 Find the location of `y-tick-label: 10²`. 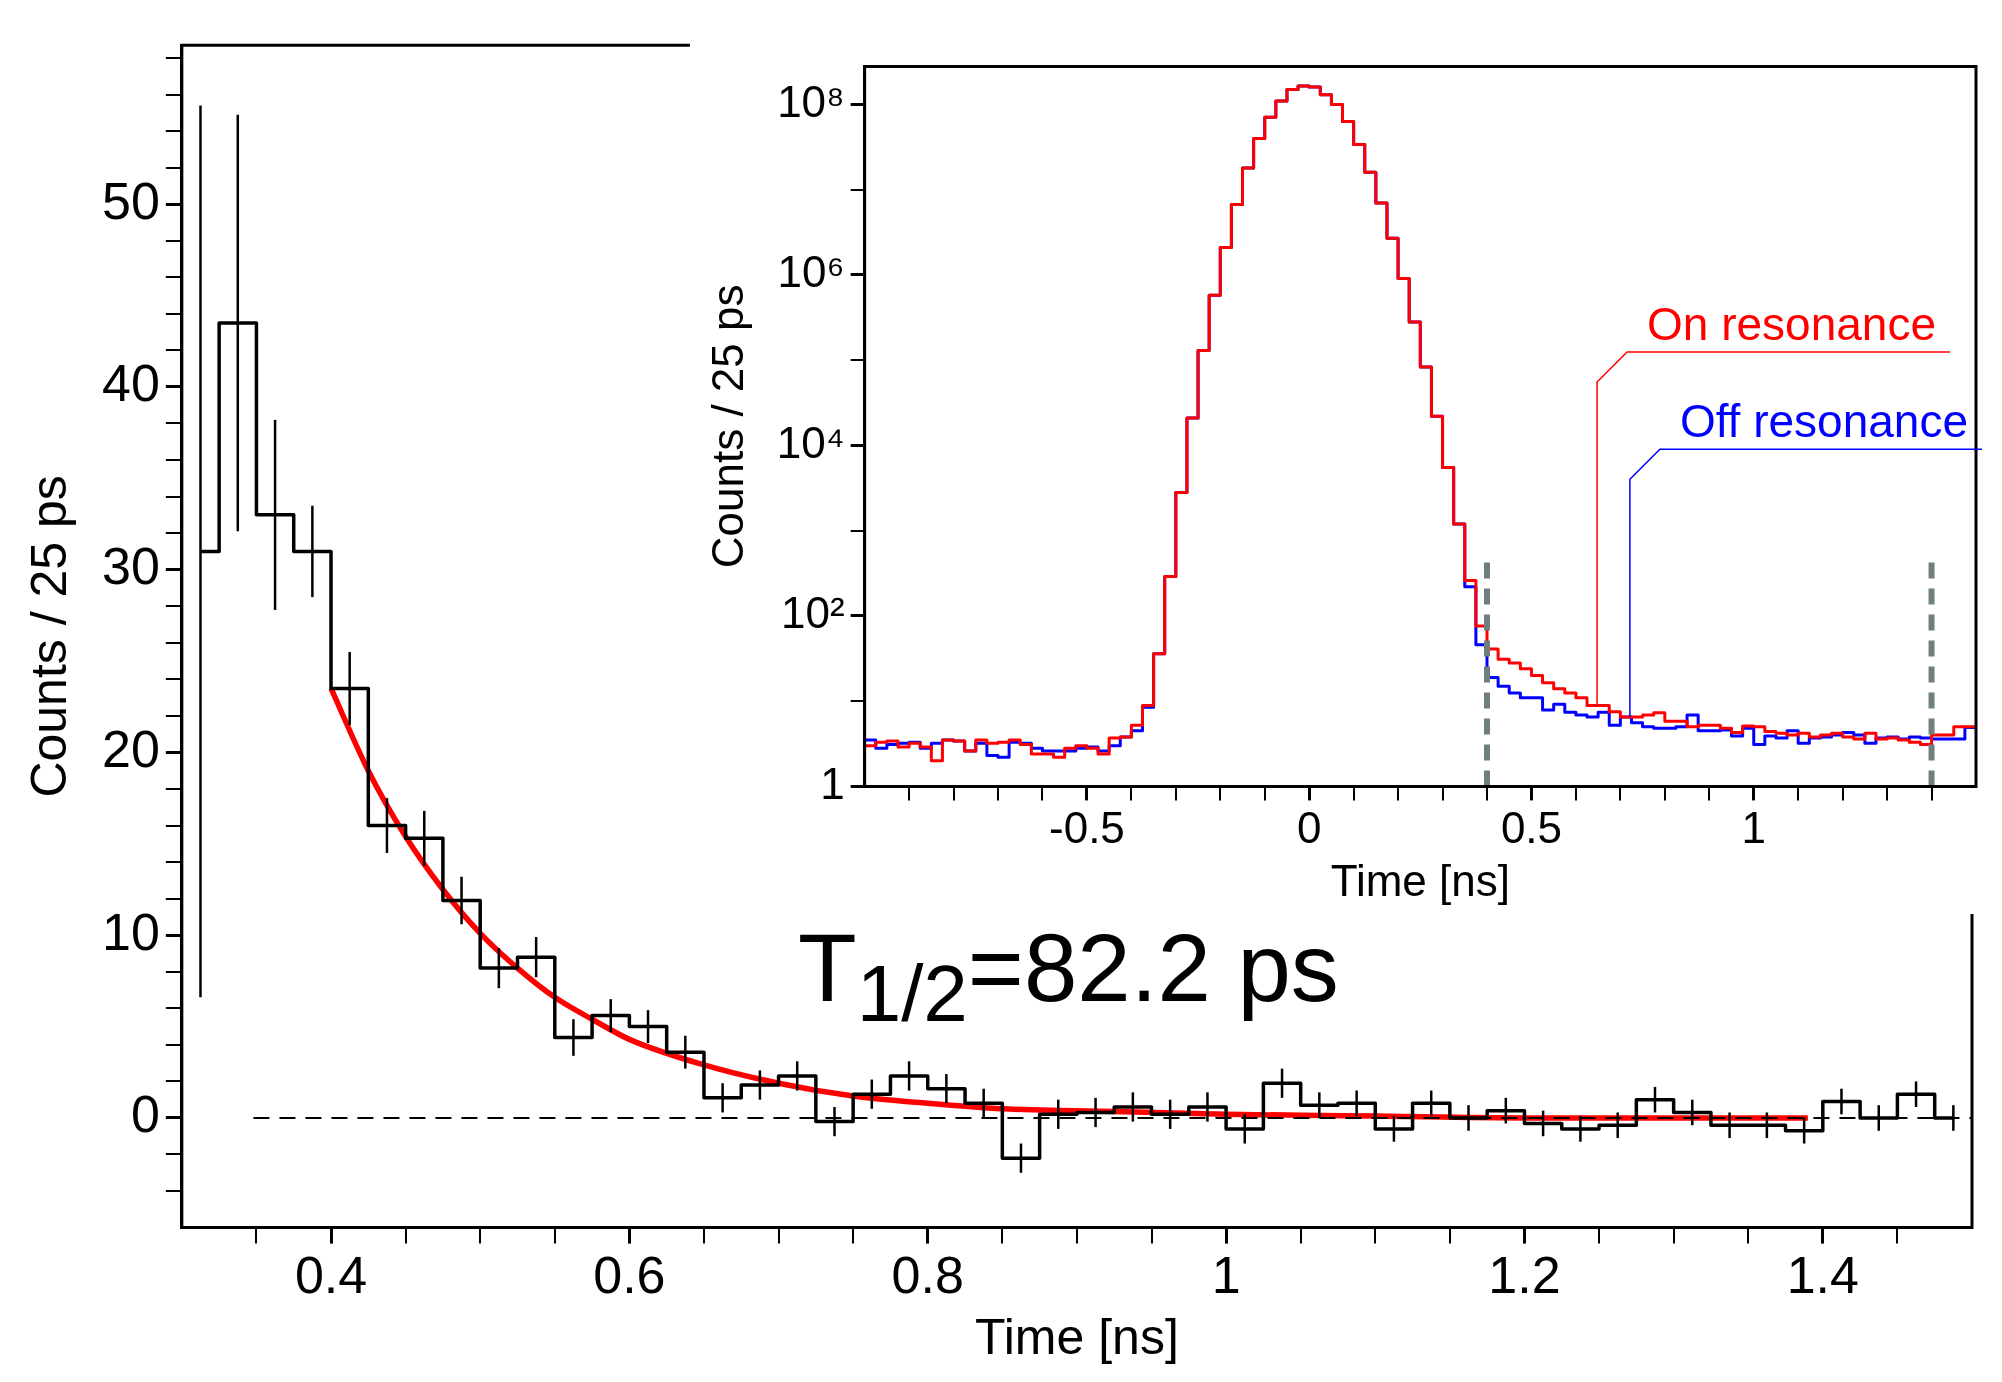

y-tick-label: 10² is located at coordinates (813, 613).